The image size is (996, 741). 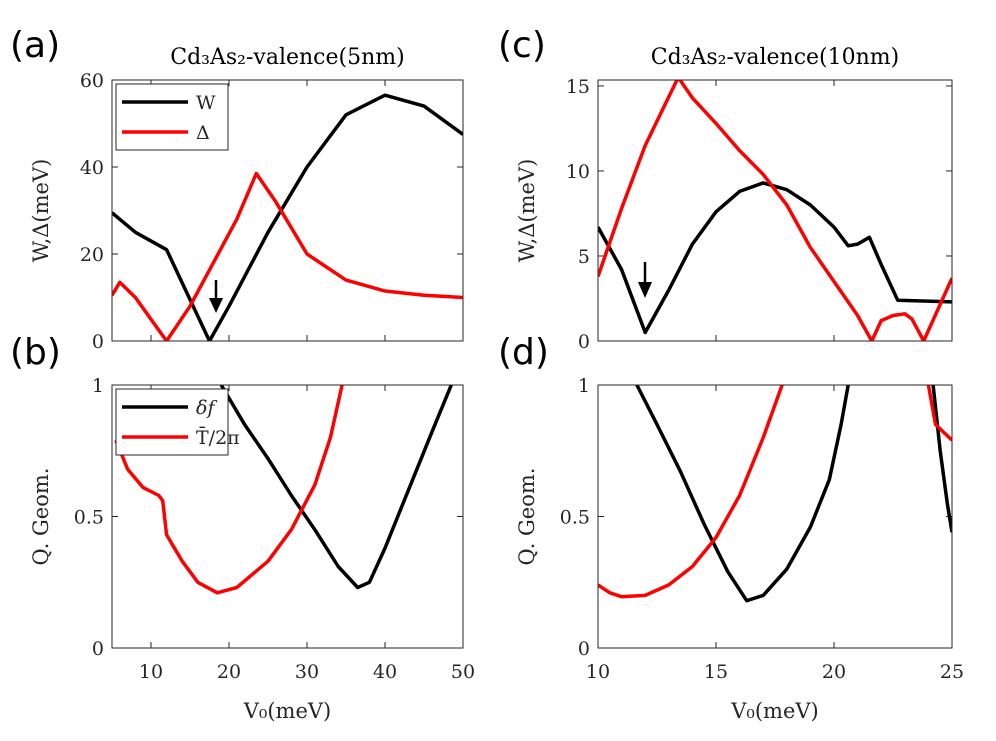 What do you see at coordinates (430, 287) in the screenshot?
I see `arrow` at bounding box center [430, 287].